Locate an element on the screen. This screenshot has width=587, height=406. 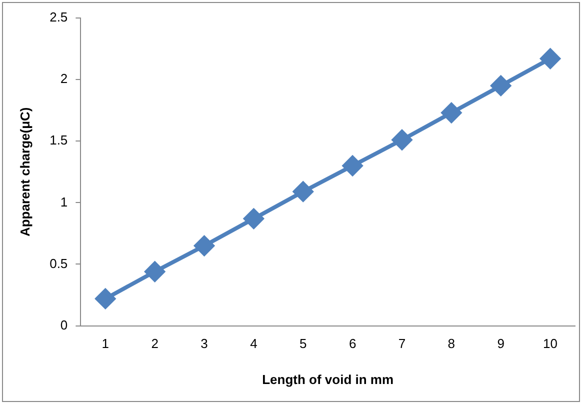
x-axis-title: Length of void in mm is located at coordinates (328, 379).